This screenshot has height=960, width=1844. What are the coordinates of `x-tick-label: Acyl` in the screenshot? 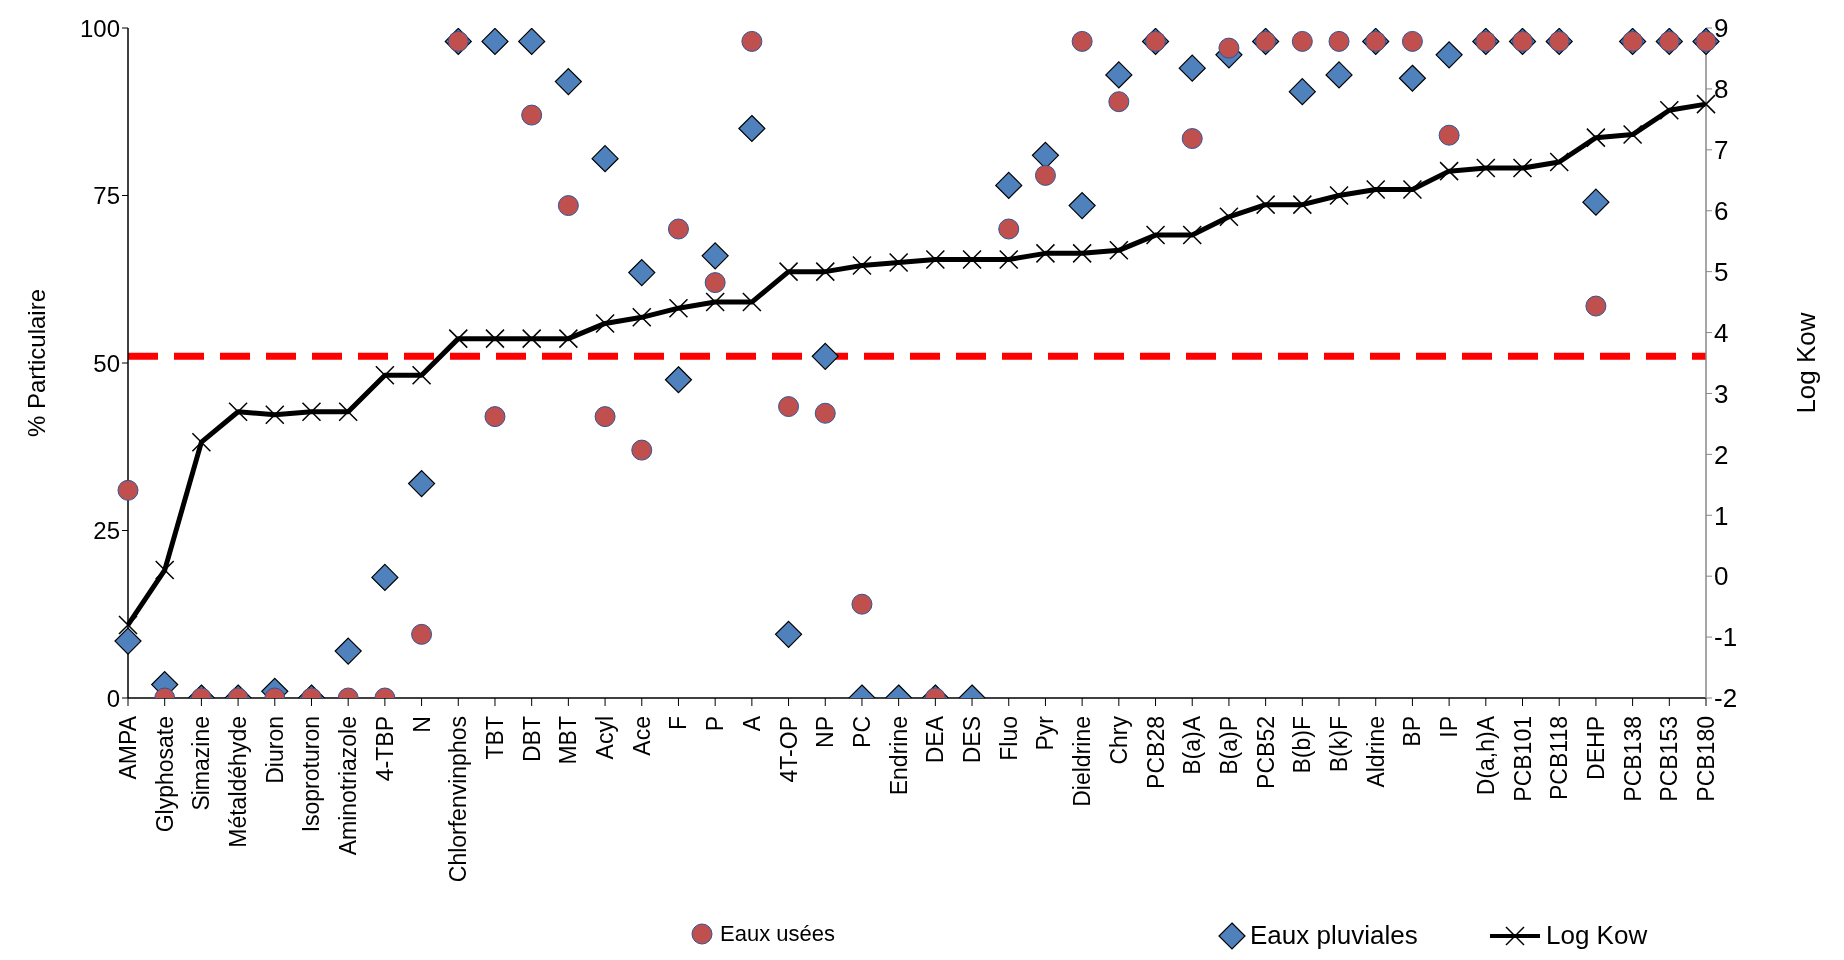 It's located at (605, 738).